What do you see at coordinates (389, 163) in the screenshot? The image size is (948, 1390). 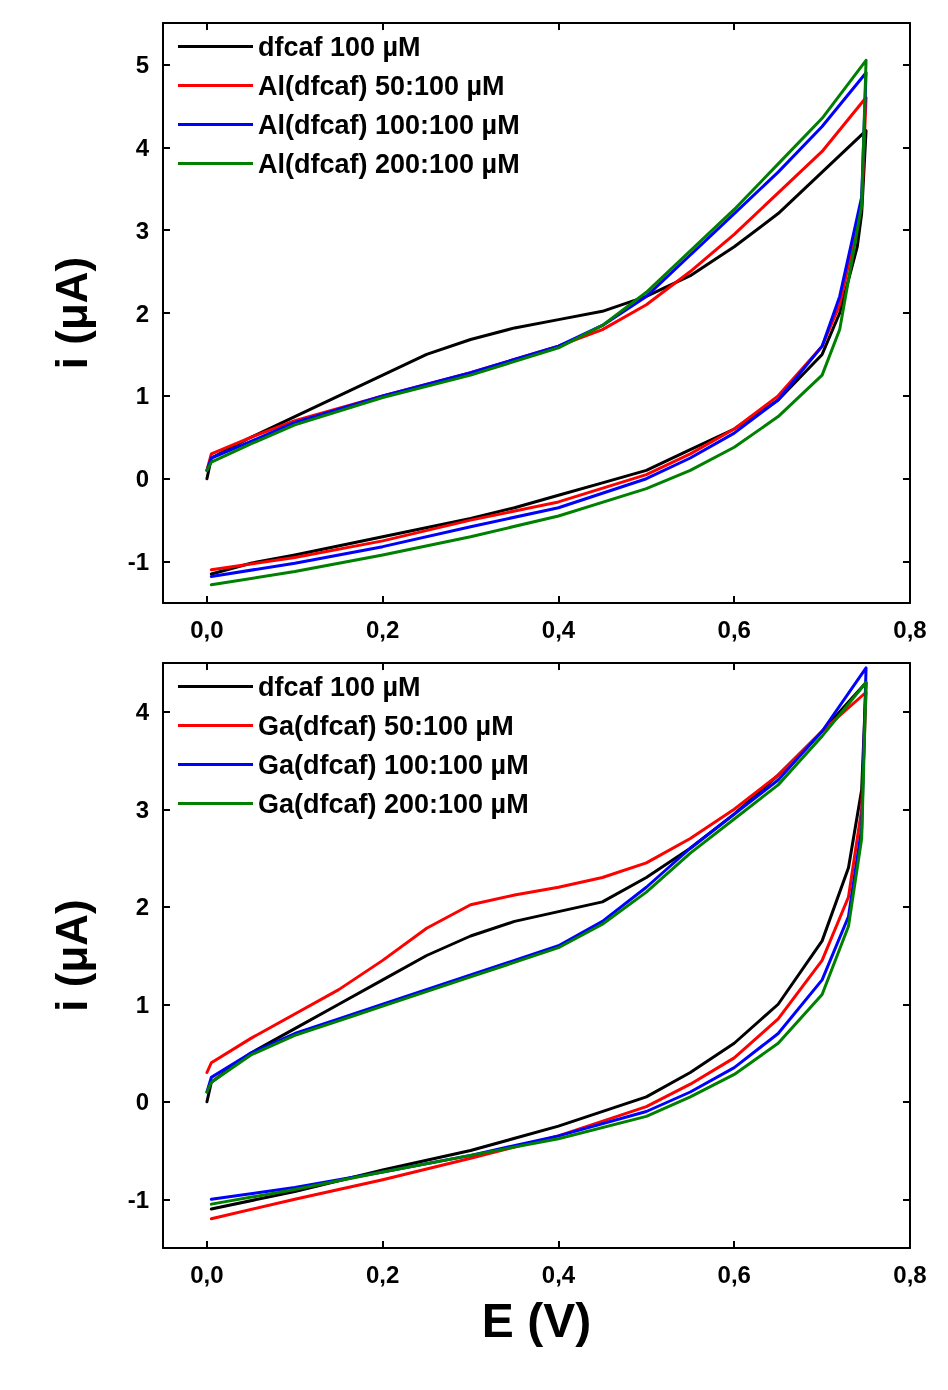 I see `legend-label: Al(dfcaf) 200:100 µM` at bounding box center [389, 163].